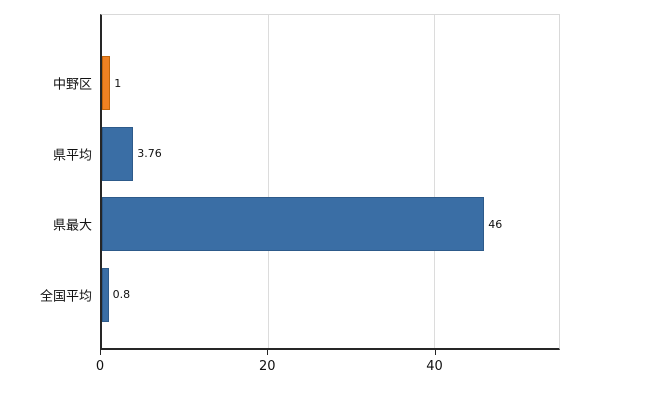  I want to click on x-tick-label: 40, so click(434, 366).